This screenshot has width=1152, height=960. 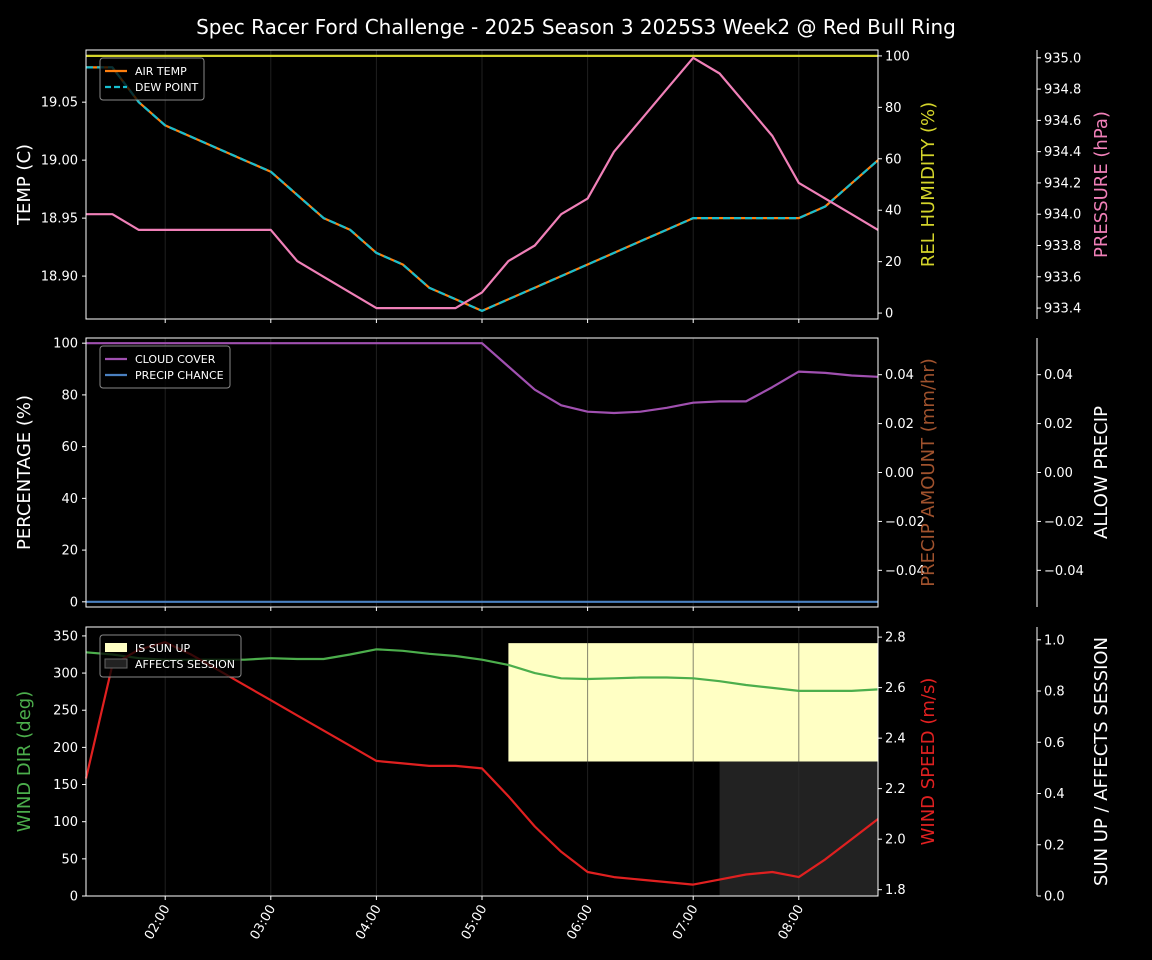 I want to click on legend-entry: PRECIP CHANCE, so click(x=179, y=375).